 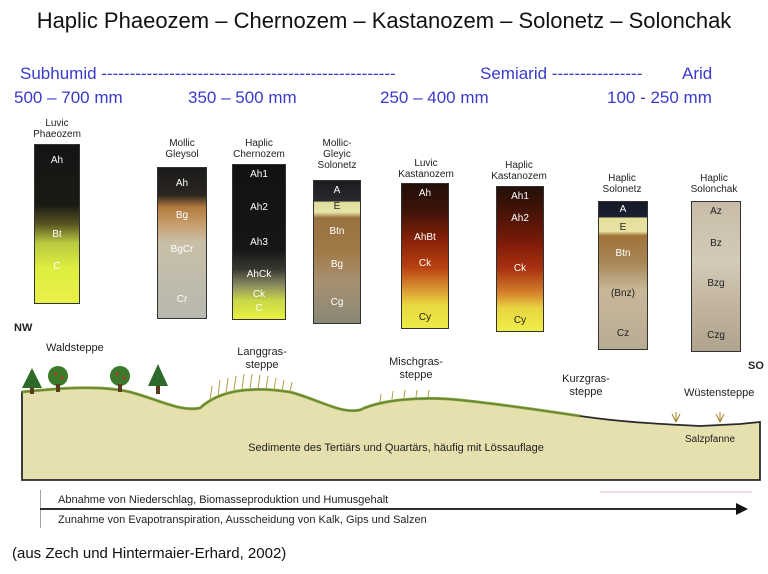 What do you see at coordinates (262, 358) in the screenshot?
I see `zone-langgrassteppe: Langgras- steppe` at bounding box center [262, 358].